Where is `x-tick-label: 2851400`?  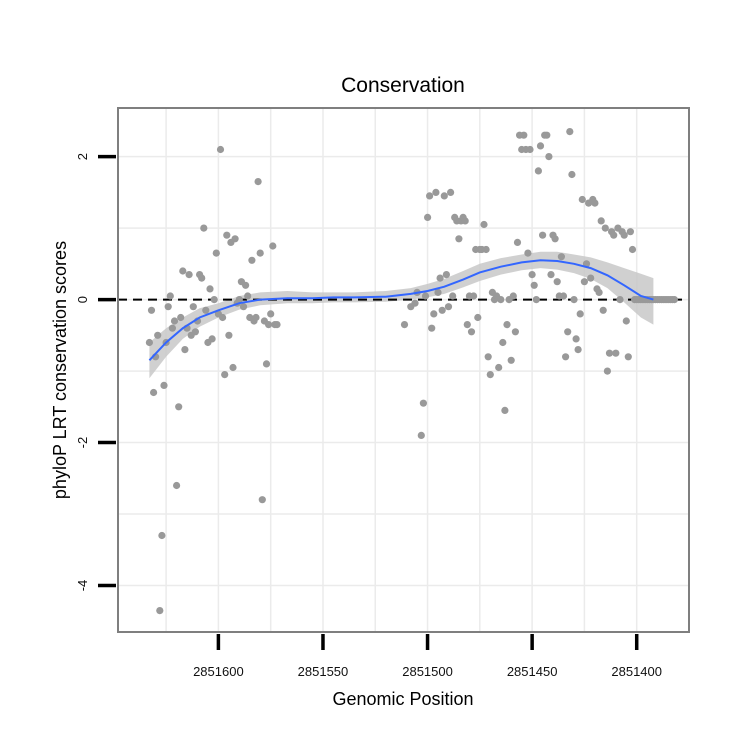 x-tick-label: 2851400 is located at coordinates (636, 671).